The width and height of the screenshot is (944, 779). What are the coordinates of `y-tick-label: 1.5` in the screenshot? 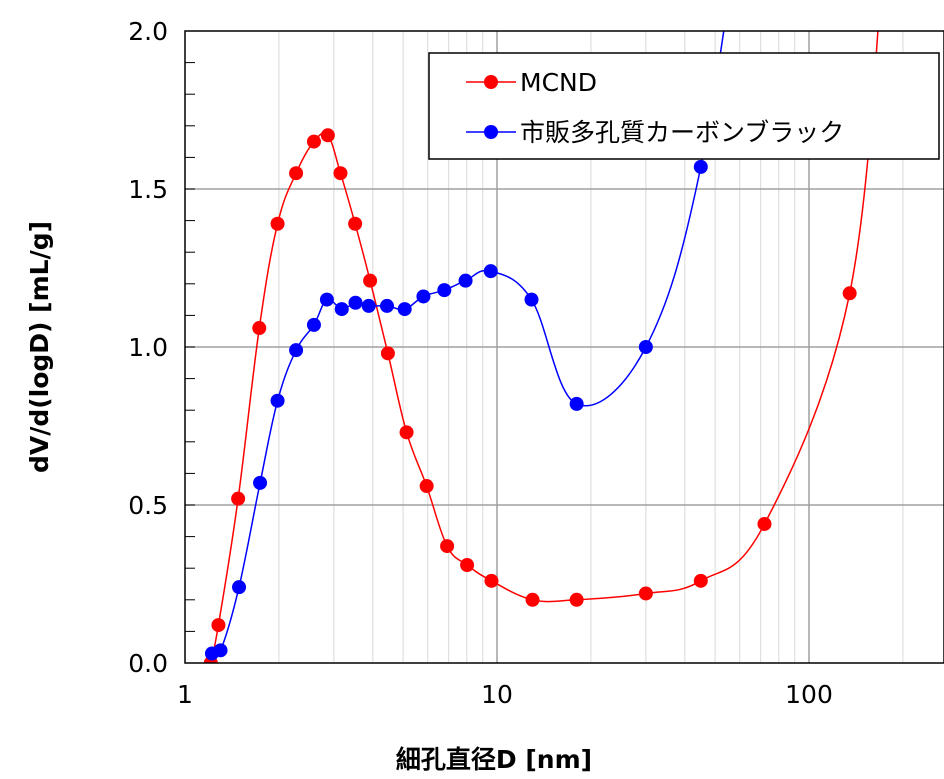 It's located at (148, 189).